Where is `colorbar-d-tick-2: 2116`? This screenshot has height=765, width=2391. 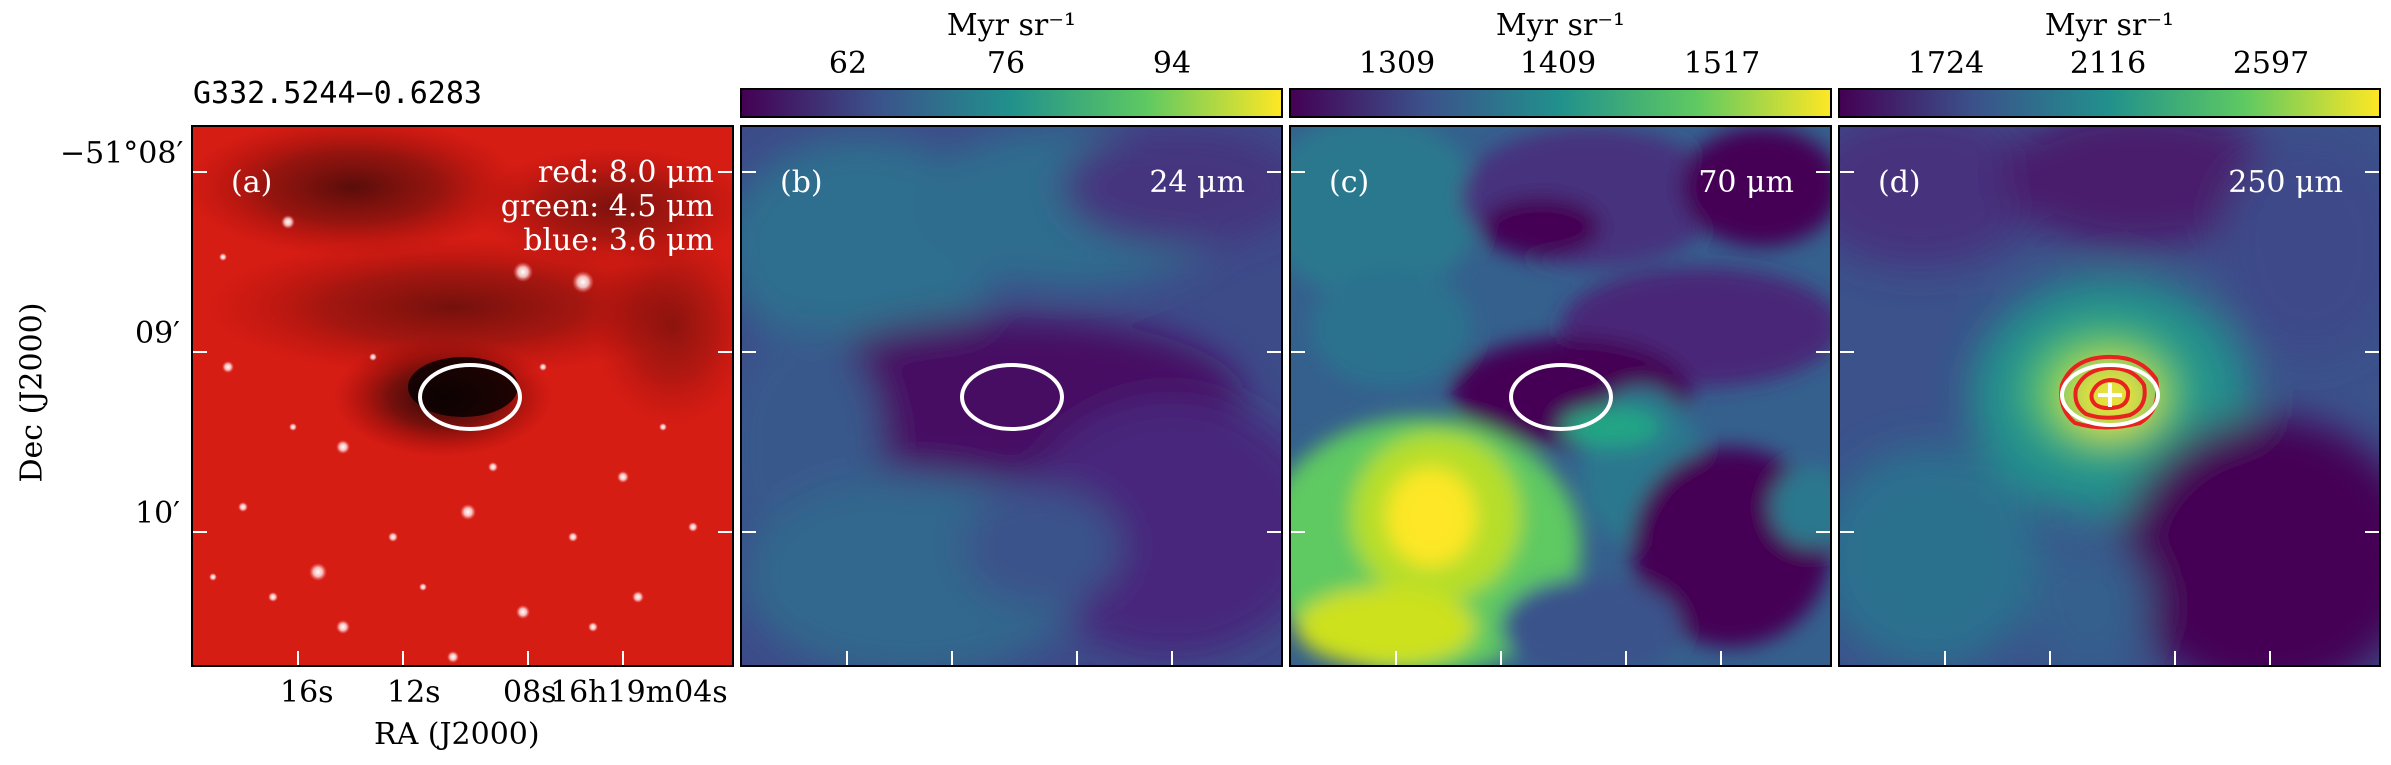 colorbar-d-tick-2: 2116 is located at coordinates (2108, 63).